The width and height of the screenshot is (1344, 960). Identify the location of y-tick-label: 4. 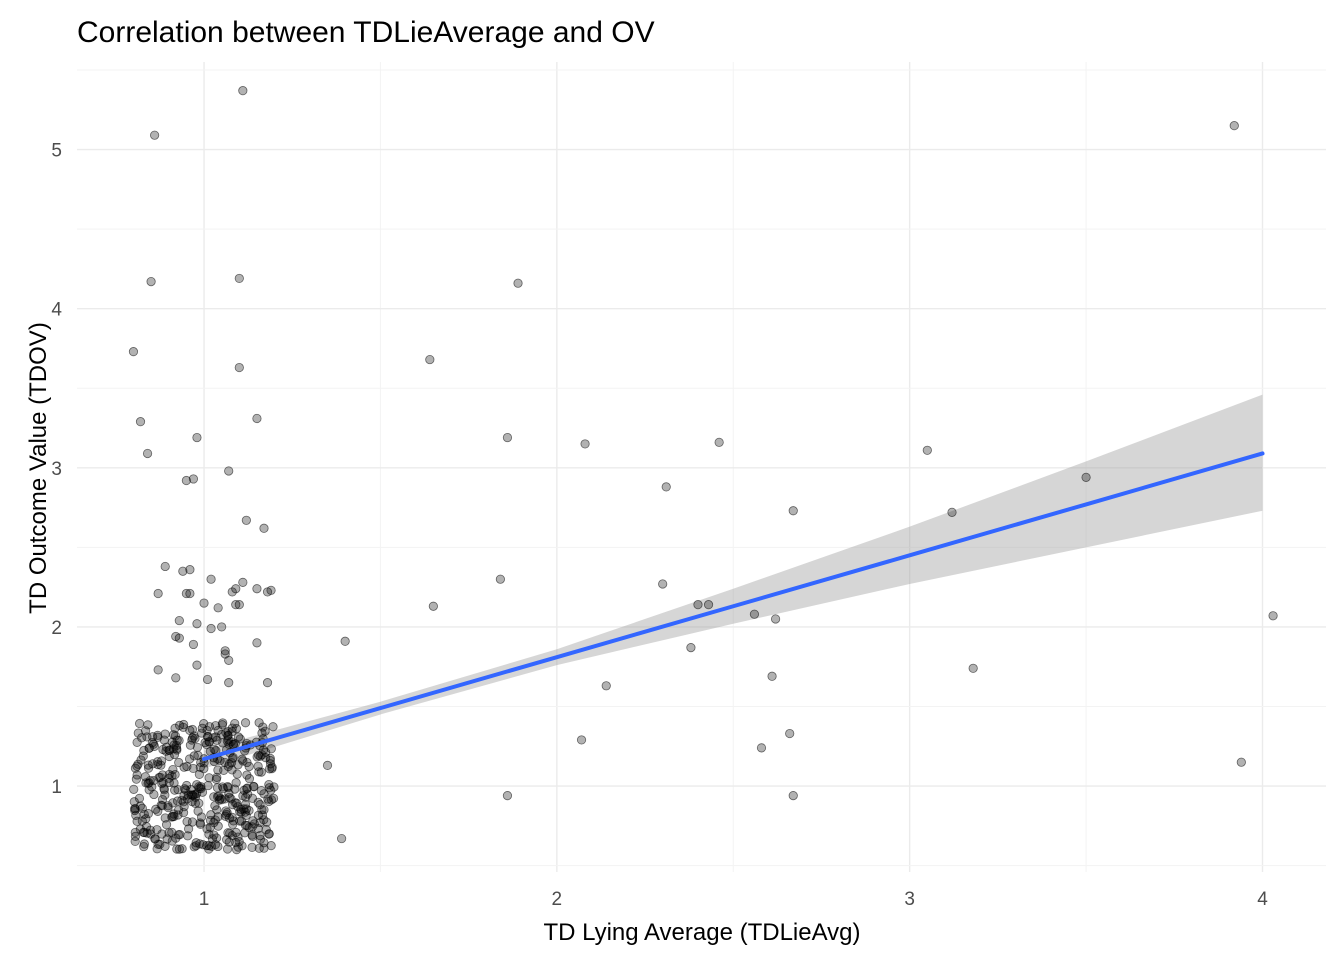
(56, 310).